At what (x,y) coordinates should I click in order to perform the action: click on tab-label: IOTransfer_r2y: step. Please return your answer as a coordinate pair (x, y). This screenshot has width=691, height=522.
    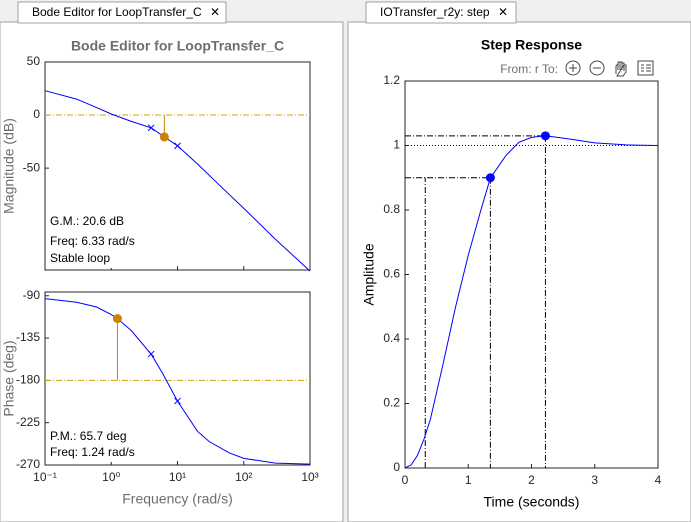
    Looking at the image, I should click on (435, 12).